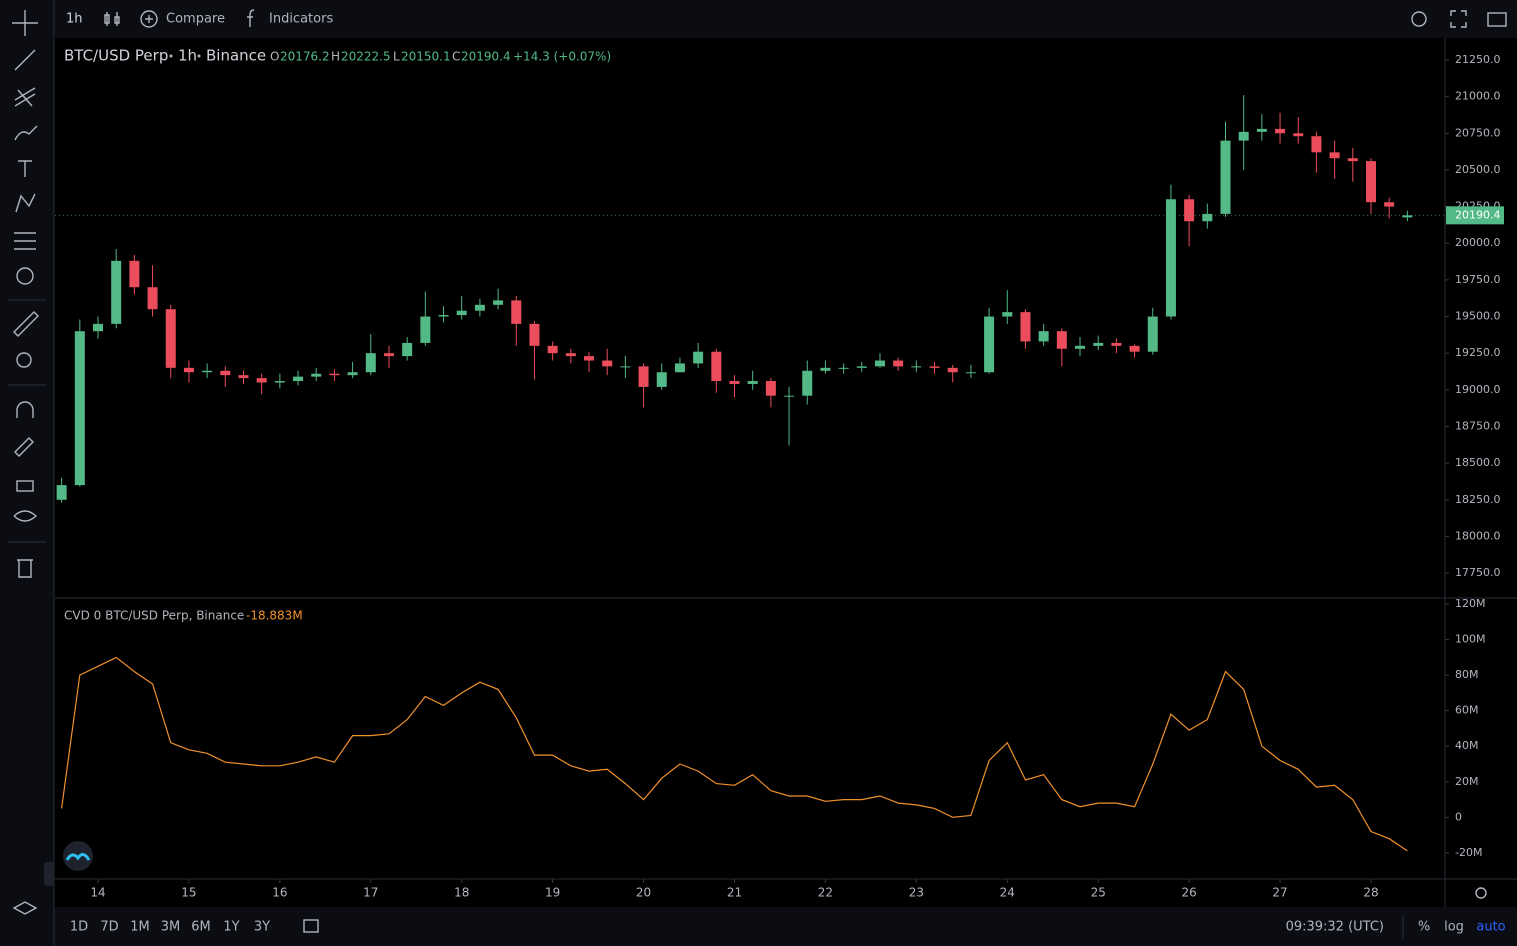 Image resolution: width=1517 pixels, height=946 pixels. Describe the element at coordinates (1424, 927) in the screenshot. I see `percent-toggle: %` at that location.